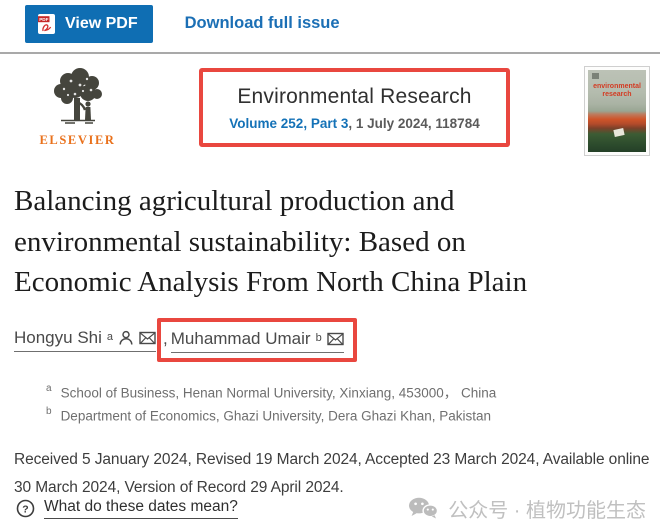  I want to click on author-hongyu-shi: Hongyu Shi a, so click(85, 339).